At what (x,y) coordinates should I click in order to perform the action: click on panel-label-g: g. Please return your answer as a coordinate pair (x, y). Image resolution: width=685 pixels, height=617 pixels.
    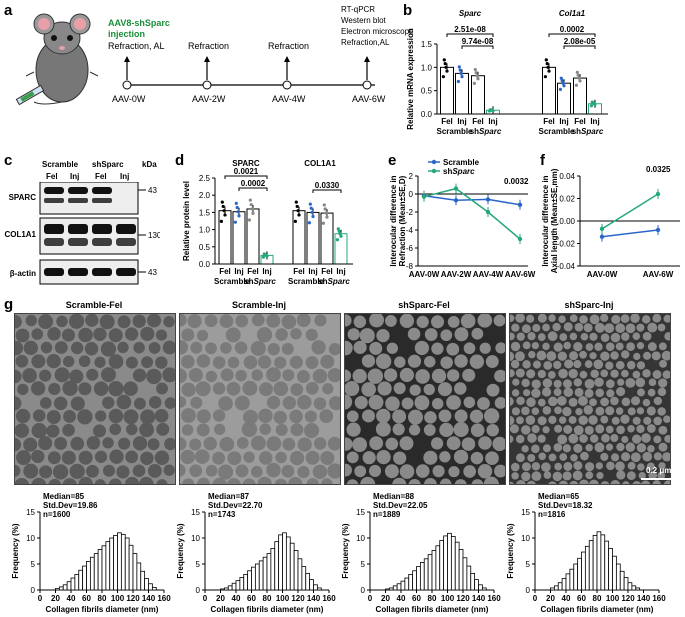
    Looking at the image, I should click on (9, 304).